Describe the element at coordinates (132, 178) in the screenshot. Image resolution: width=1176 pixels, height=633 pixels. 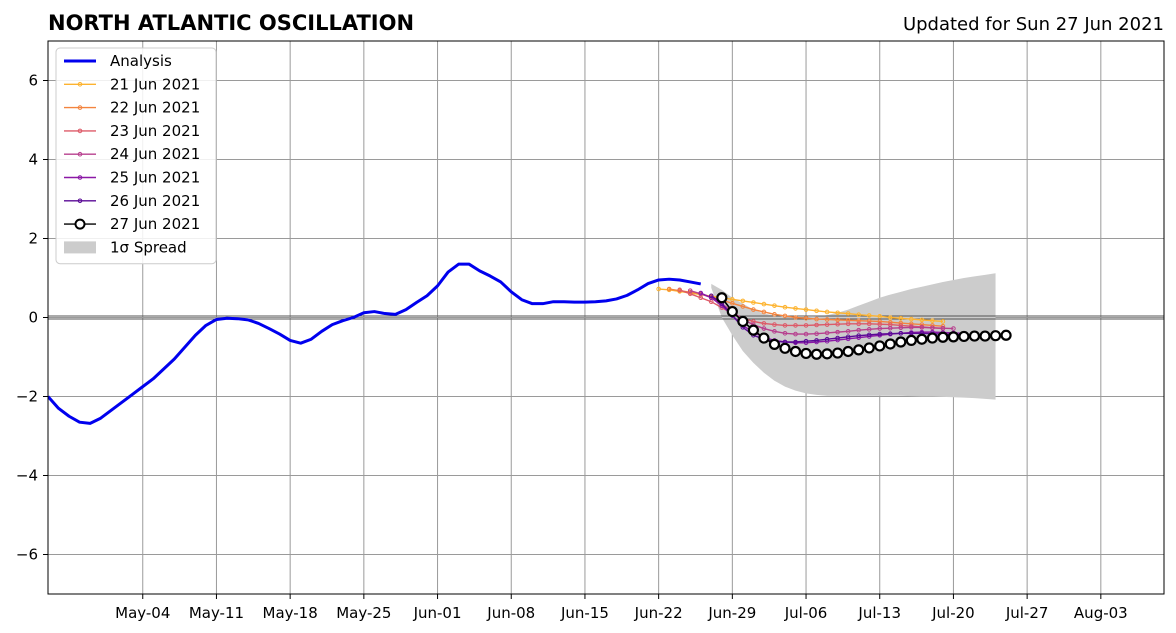
I see `legend-item: 25 Jun 2021` at that location.